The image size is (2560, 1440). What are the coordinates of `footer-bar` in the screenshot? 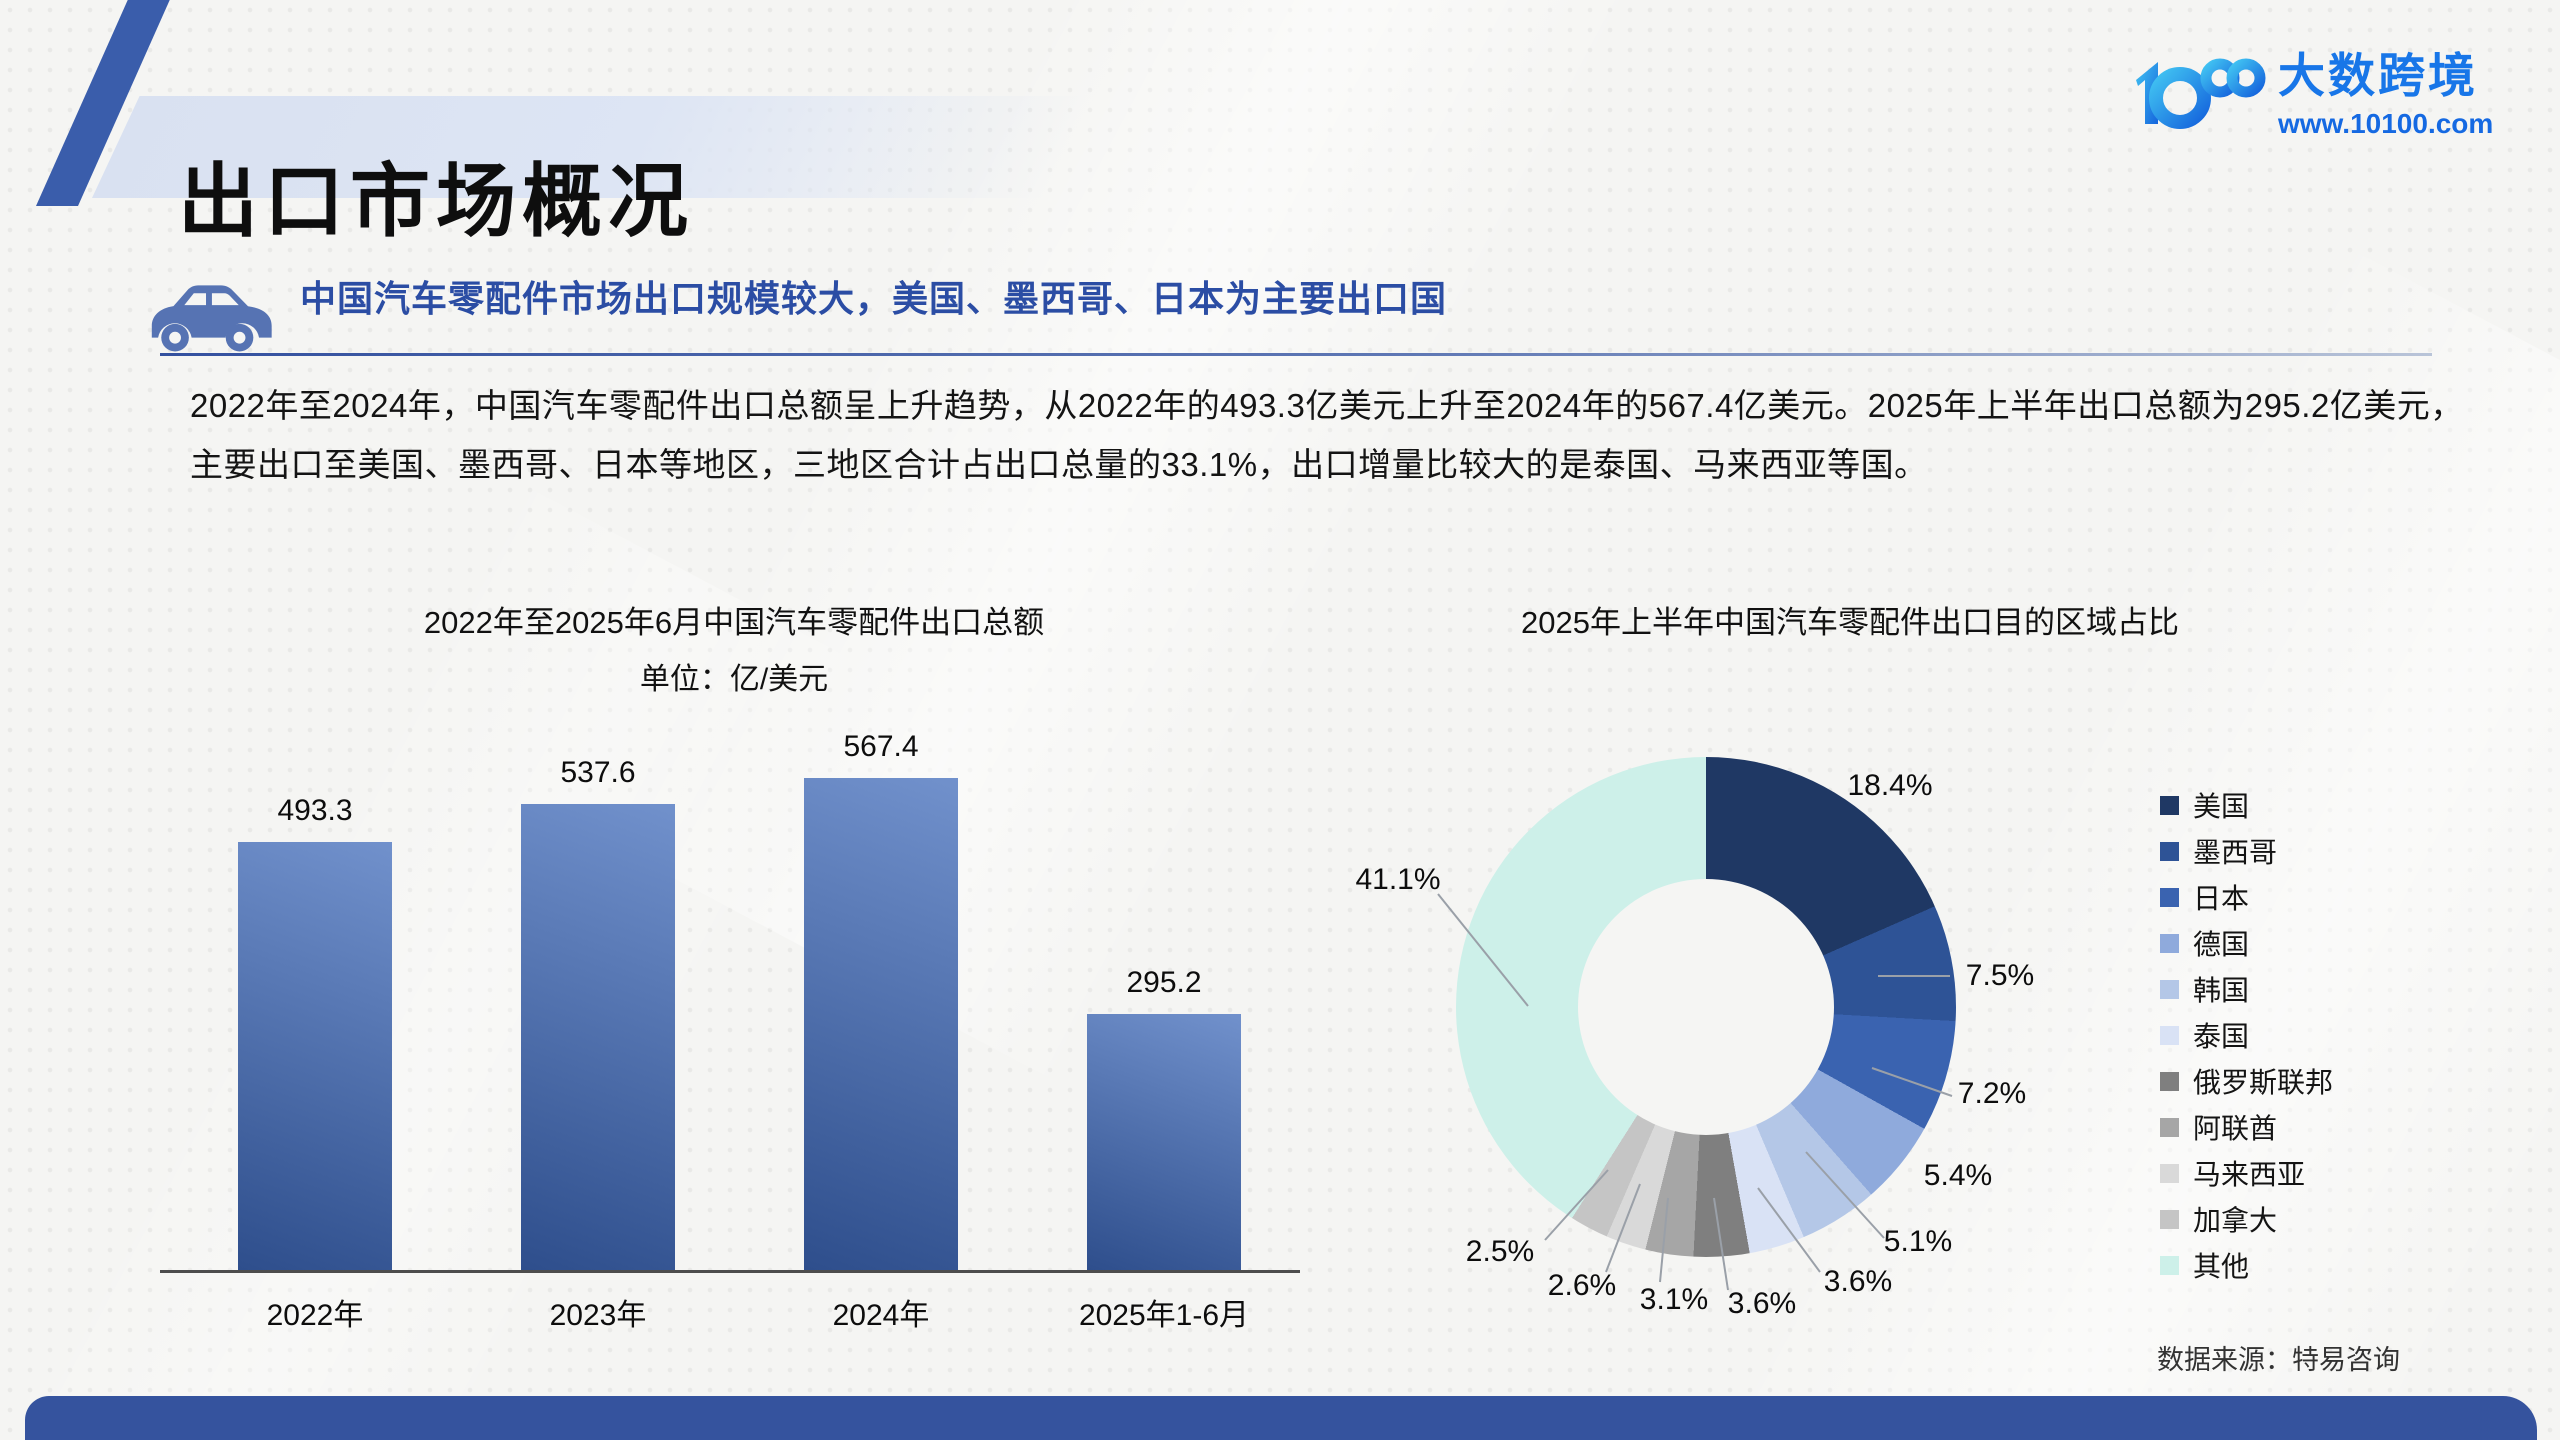 It's located at (1281, 1418).